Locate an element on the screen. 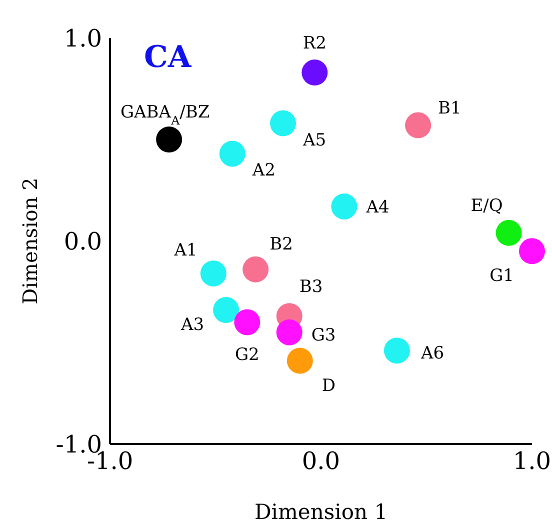 The image size is (552, 531). annotation: B2 is located at coordinates (281, 244).